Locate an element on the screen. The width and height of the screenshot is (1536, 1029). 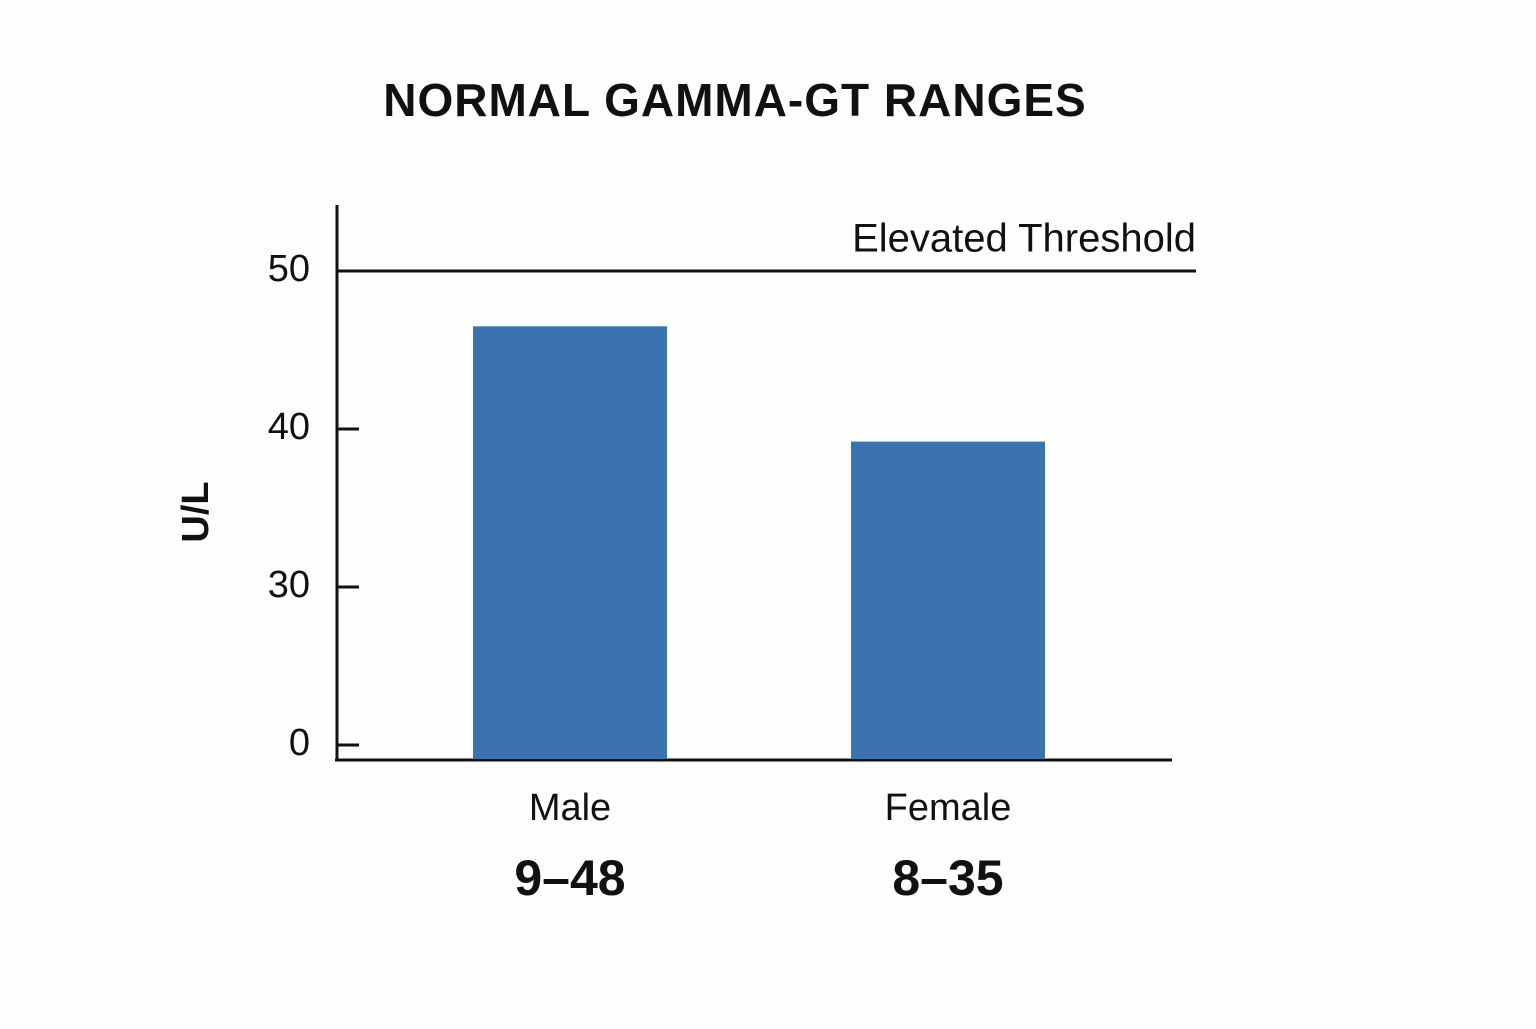
chart-title: NORMAL GAMMA-GT RANGES is located at coordinates (734, 100).